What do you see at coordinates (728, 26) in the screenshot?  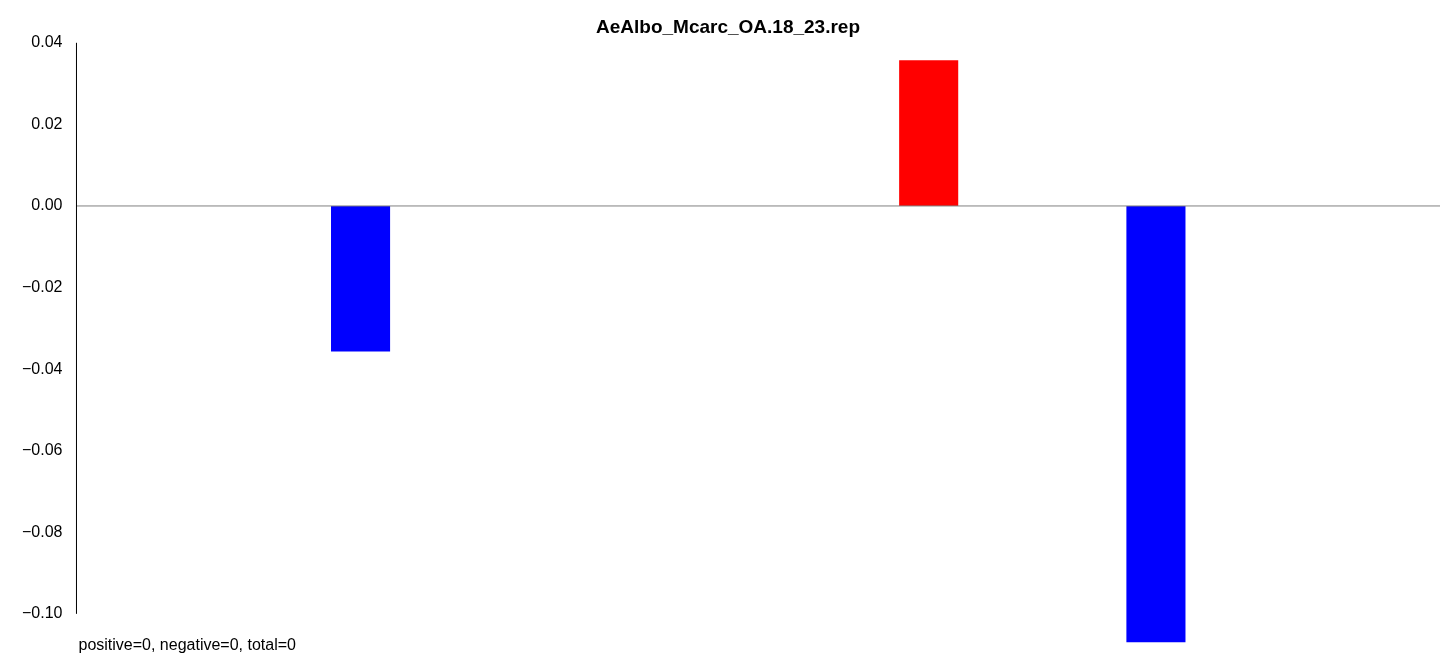 I see `chart-title: AeAlbo_Mcarc_OA.18_23.rep` at bounding box center [728, 26].